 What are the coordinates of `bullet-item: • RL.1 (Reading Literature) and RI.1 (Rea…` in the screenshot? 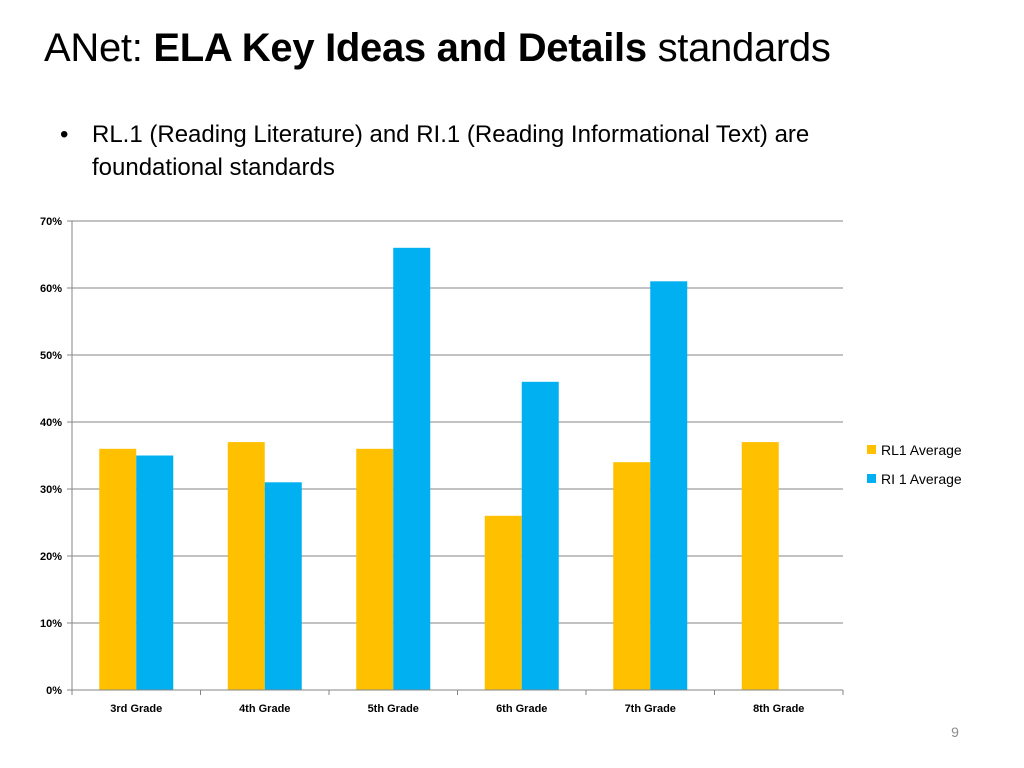 It's located at (470, 151).